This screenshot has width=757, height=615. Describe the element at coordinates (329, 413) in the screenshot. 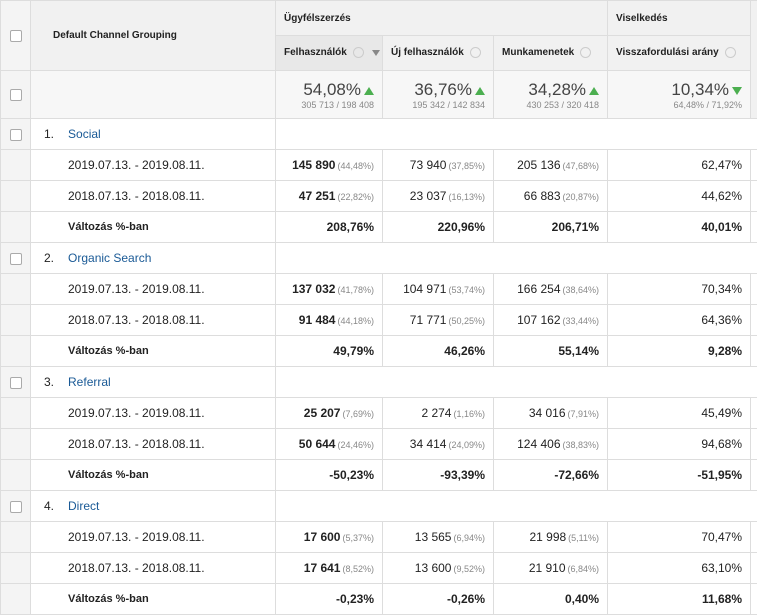

I see `metric-cell: 25 207(7,69%)` at that location.